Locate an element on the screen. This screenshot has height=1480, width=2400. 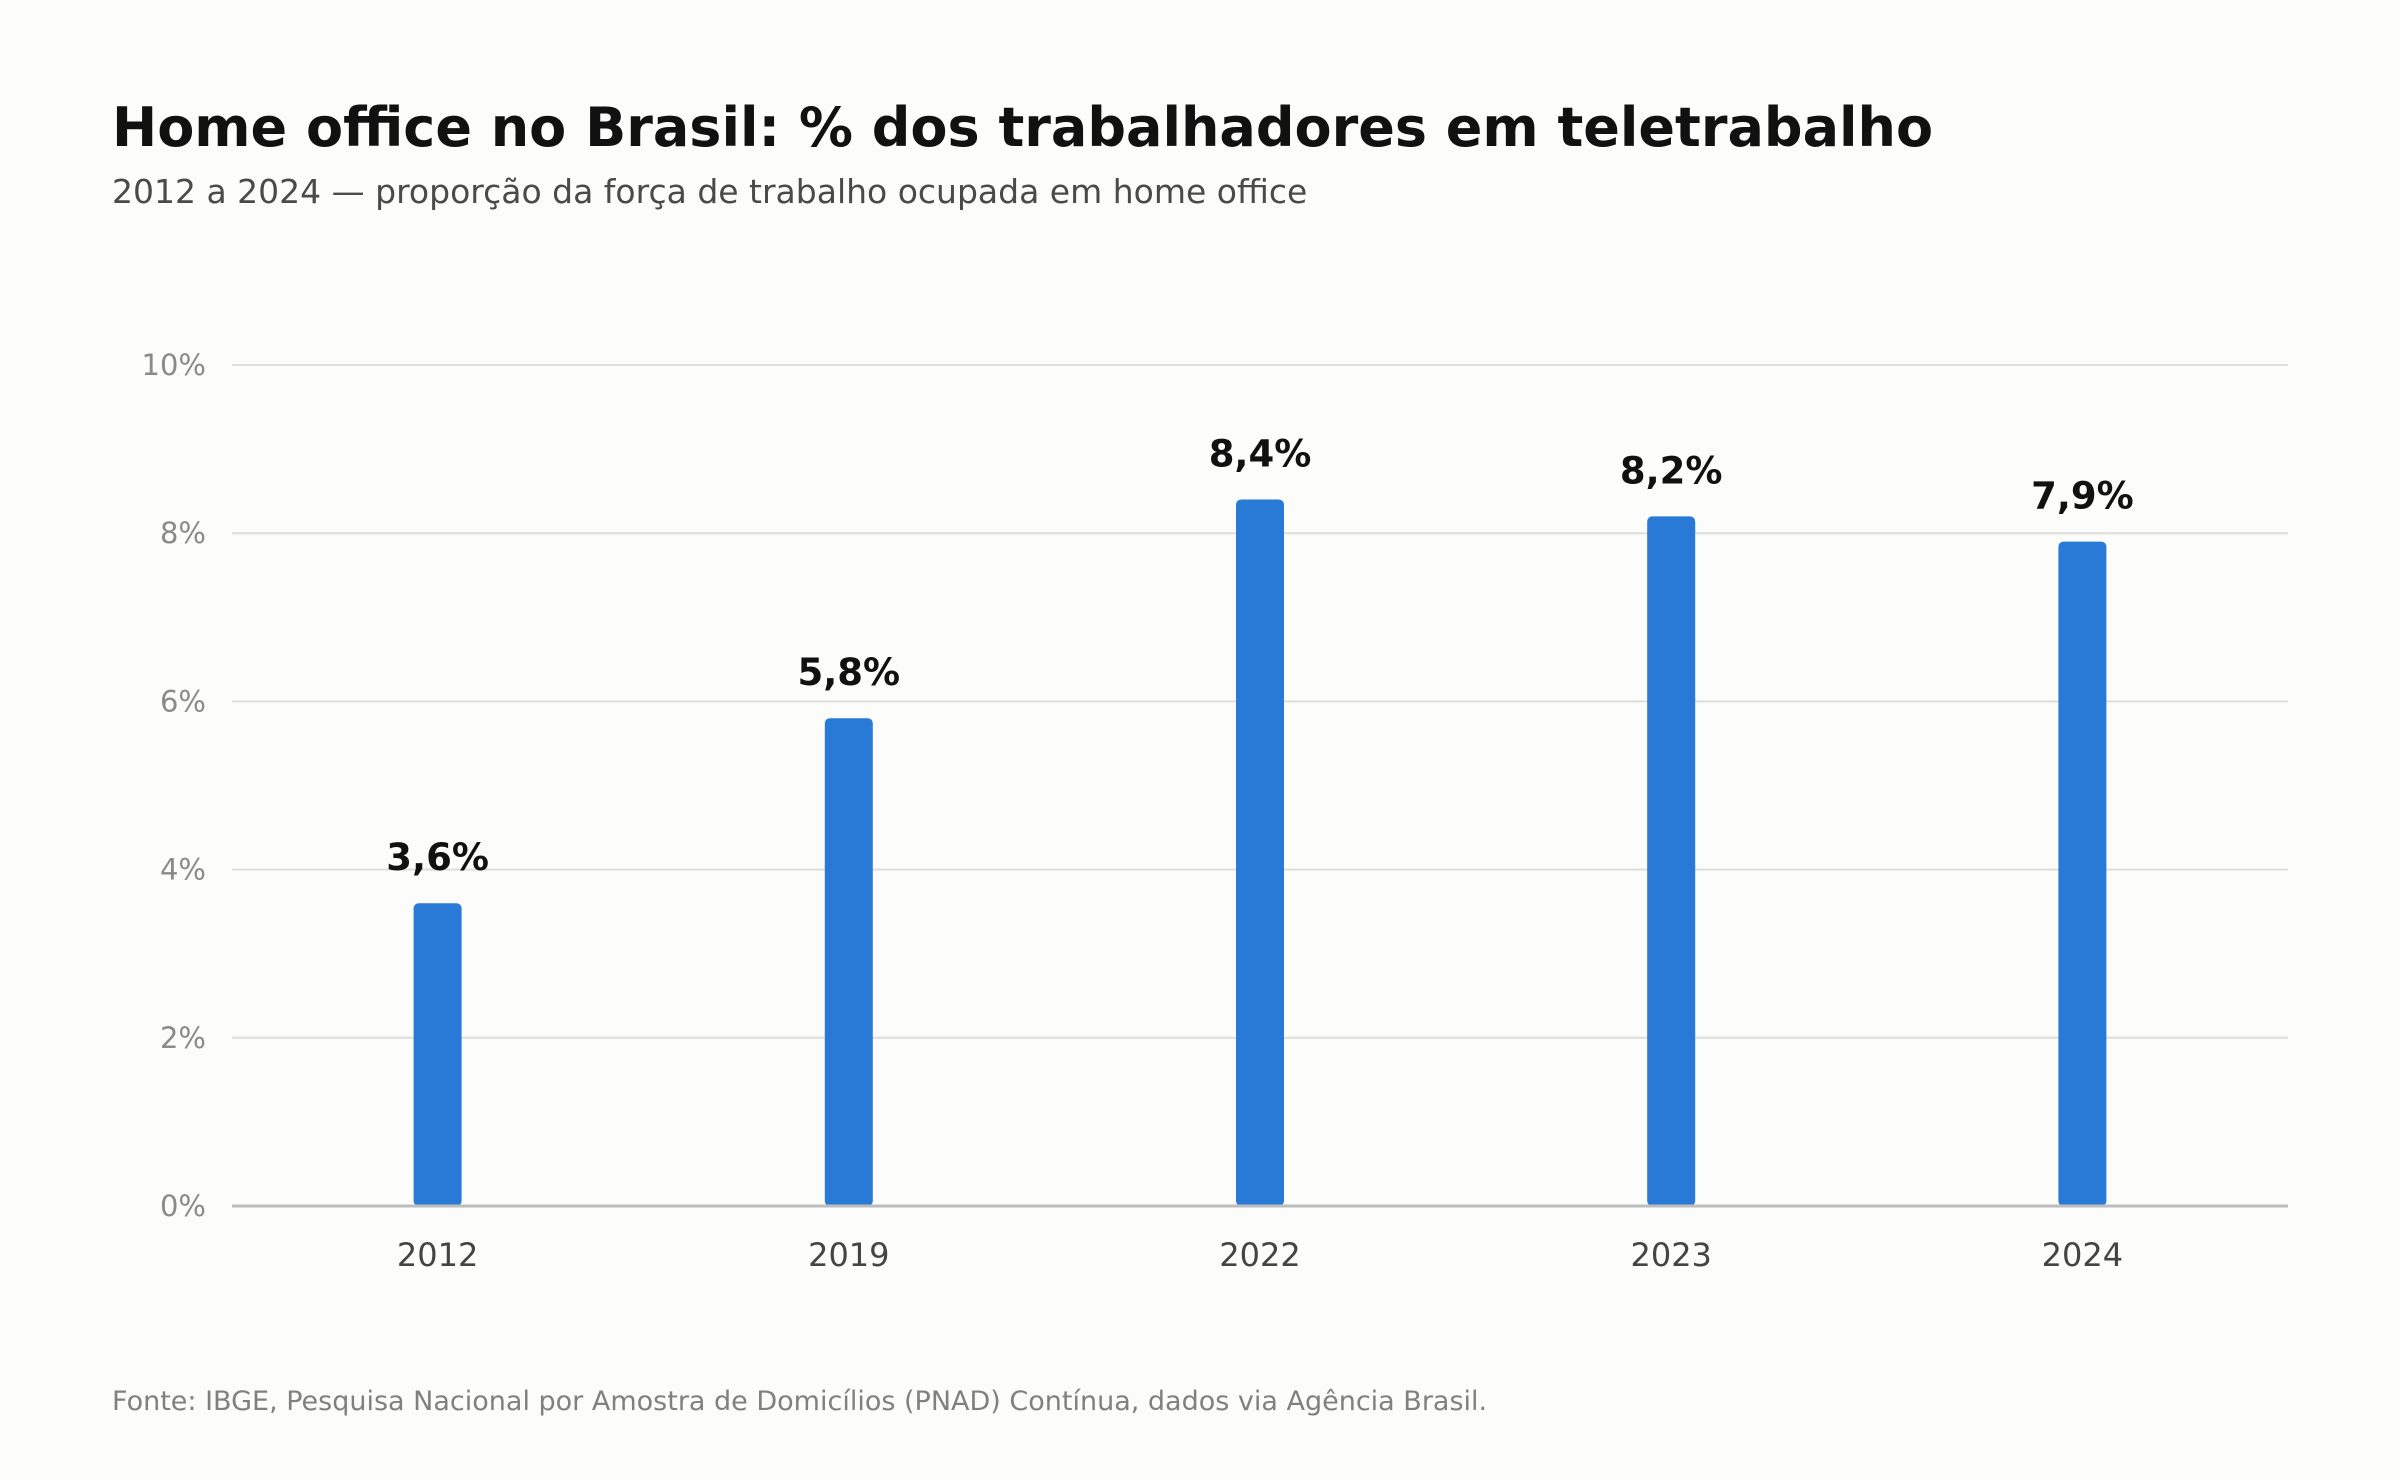
data-label: 8,4% is located at coordinates (1260, 454).